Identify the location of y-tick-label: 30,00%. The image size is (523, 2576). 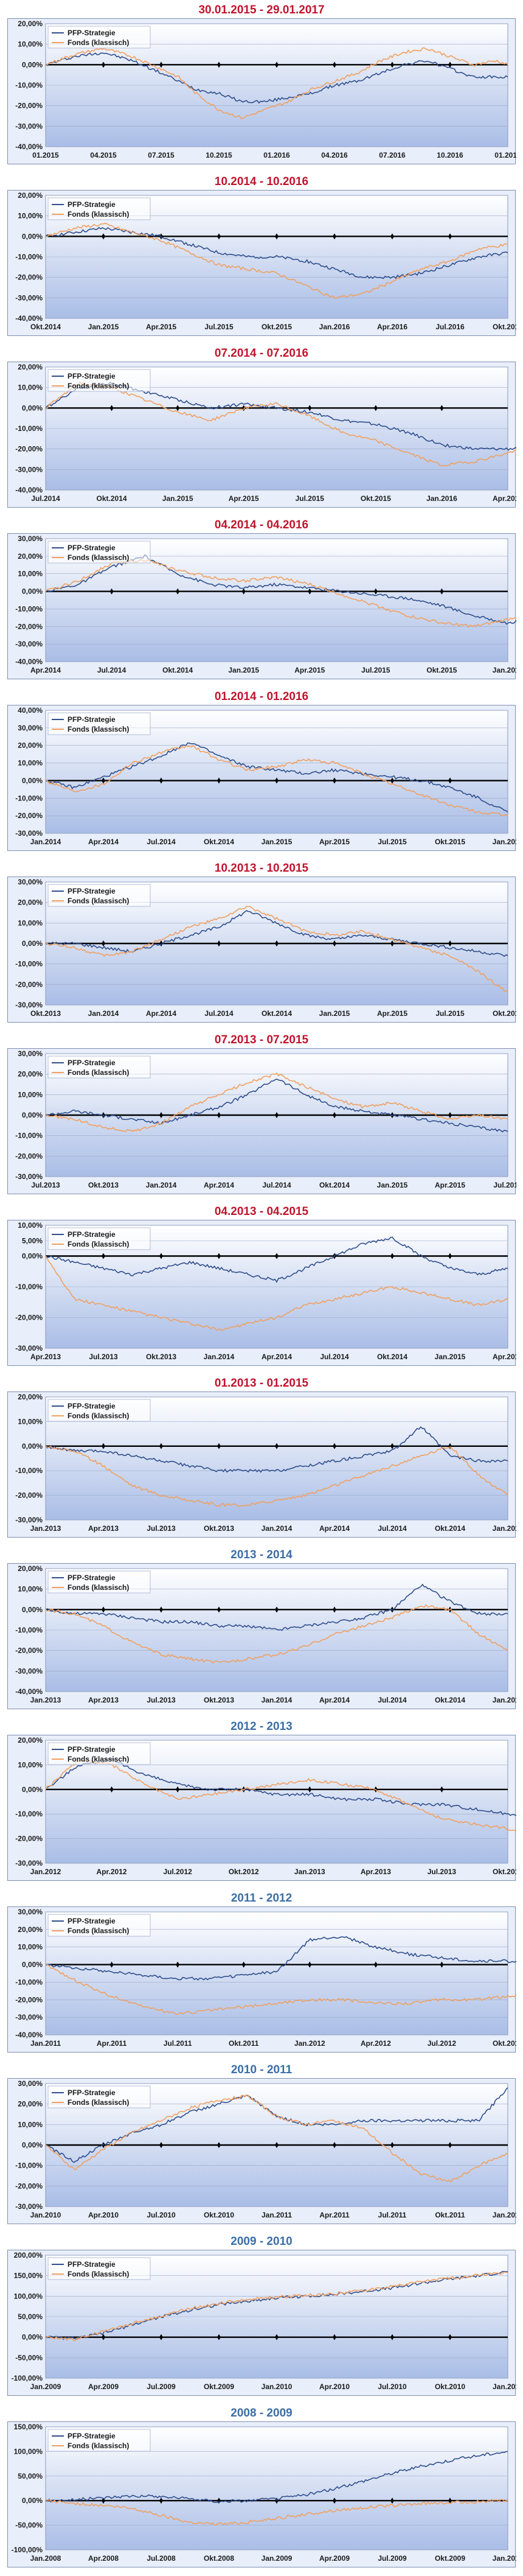
(30, 882).